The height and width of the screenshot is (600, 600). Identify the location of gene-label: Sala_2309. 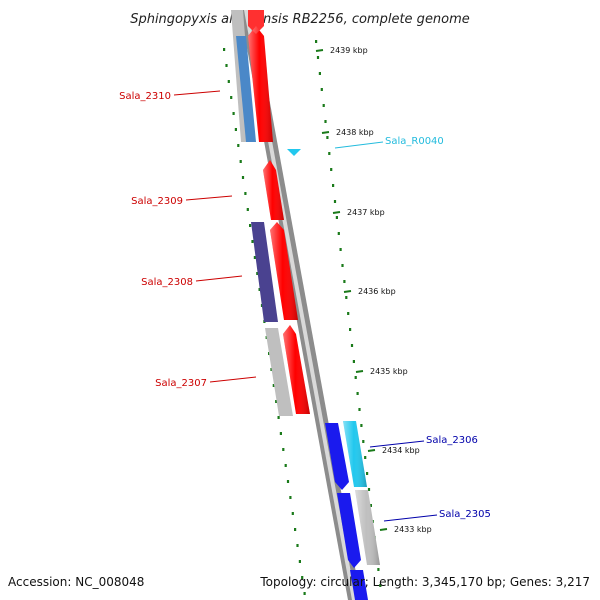
(157, 201).